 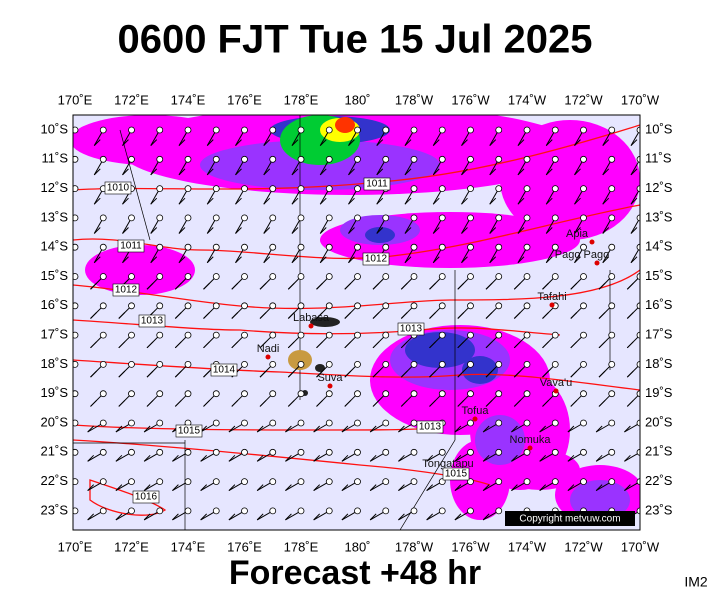 I want to click on copyright: Copyright metvuw.com, so click(x=569, y=519).